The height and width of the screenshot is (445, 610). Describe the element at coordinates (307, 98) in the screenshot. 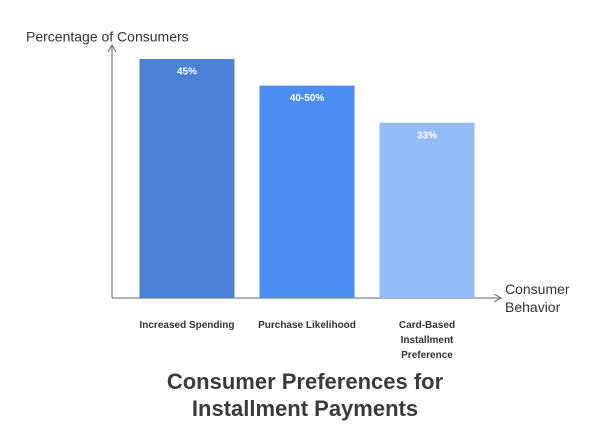

I see `value-label: 40-50%` at that location.